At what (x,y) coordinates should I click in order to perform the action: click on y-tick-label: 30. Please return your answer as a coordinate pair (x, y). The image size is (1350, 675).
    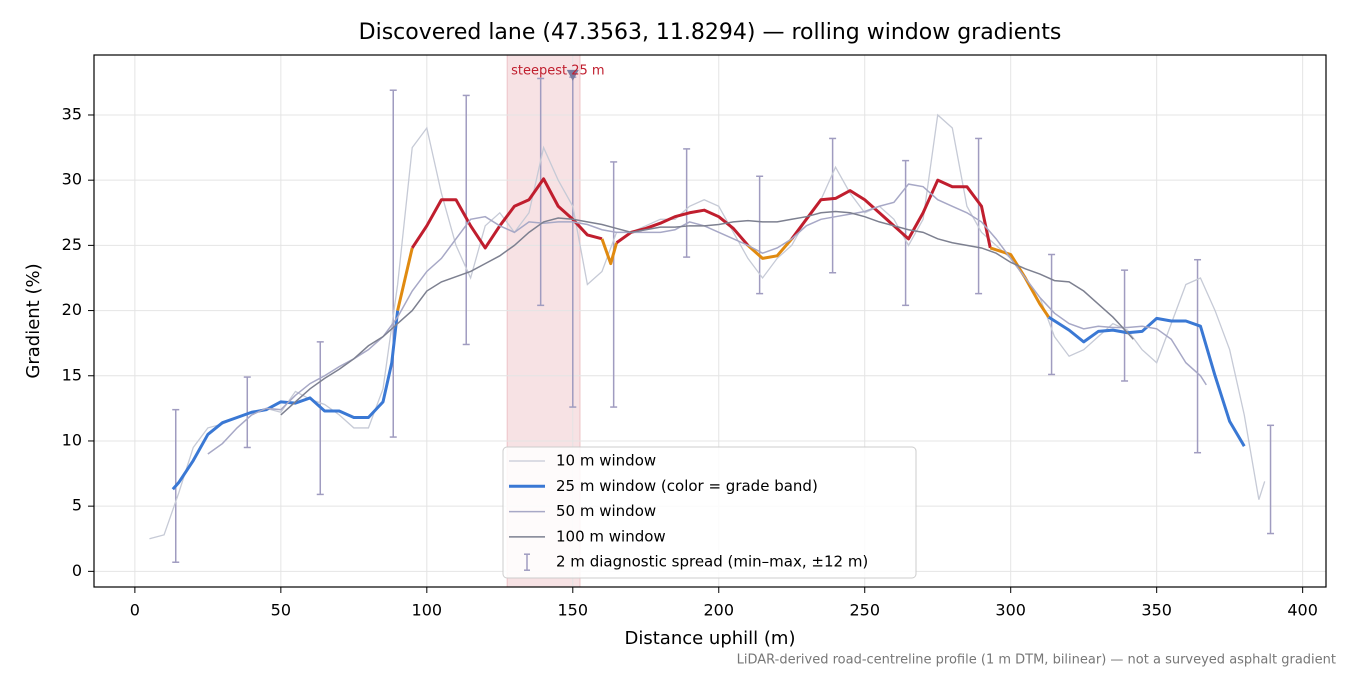
    Looking at the image, I should click on (72, 179).